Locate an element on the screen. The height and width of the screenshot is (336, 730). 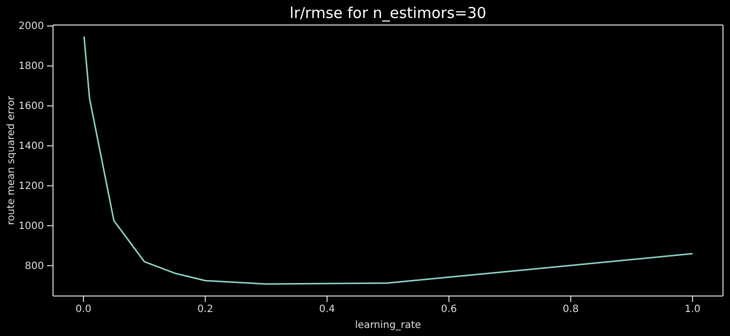
y-tick-label: 1200 is located at coordinates (31, 186).